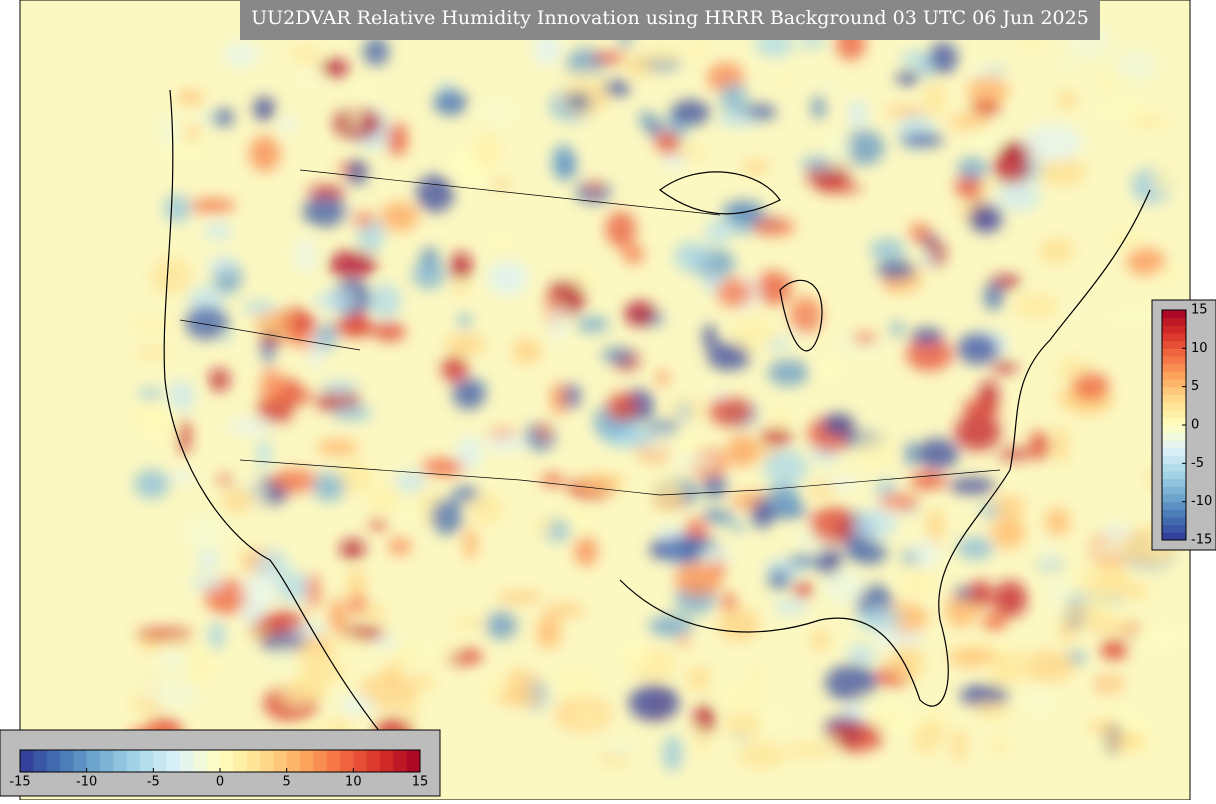 Image resolution: width=1216 pixels, height=804 pixels. Describe the element at coordinates (19, 782) in the screenshot. I see `colorbar-tick-label: -15` at that location.